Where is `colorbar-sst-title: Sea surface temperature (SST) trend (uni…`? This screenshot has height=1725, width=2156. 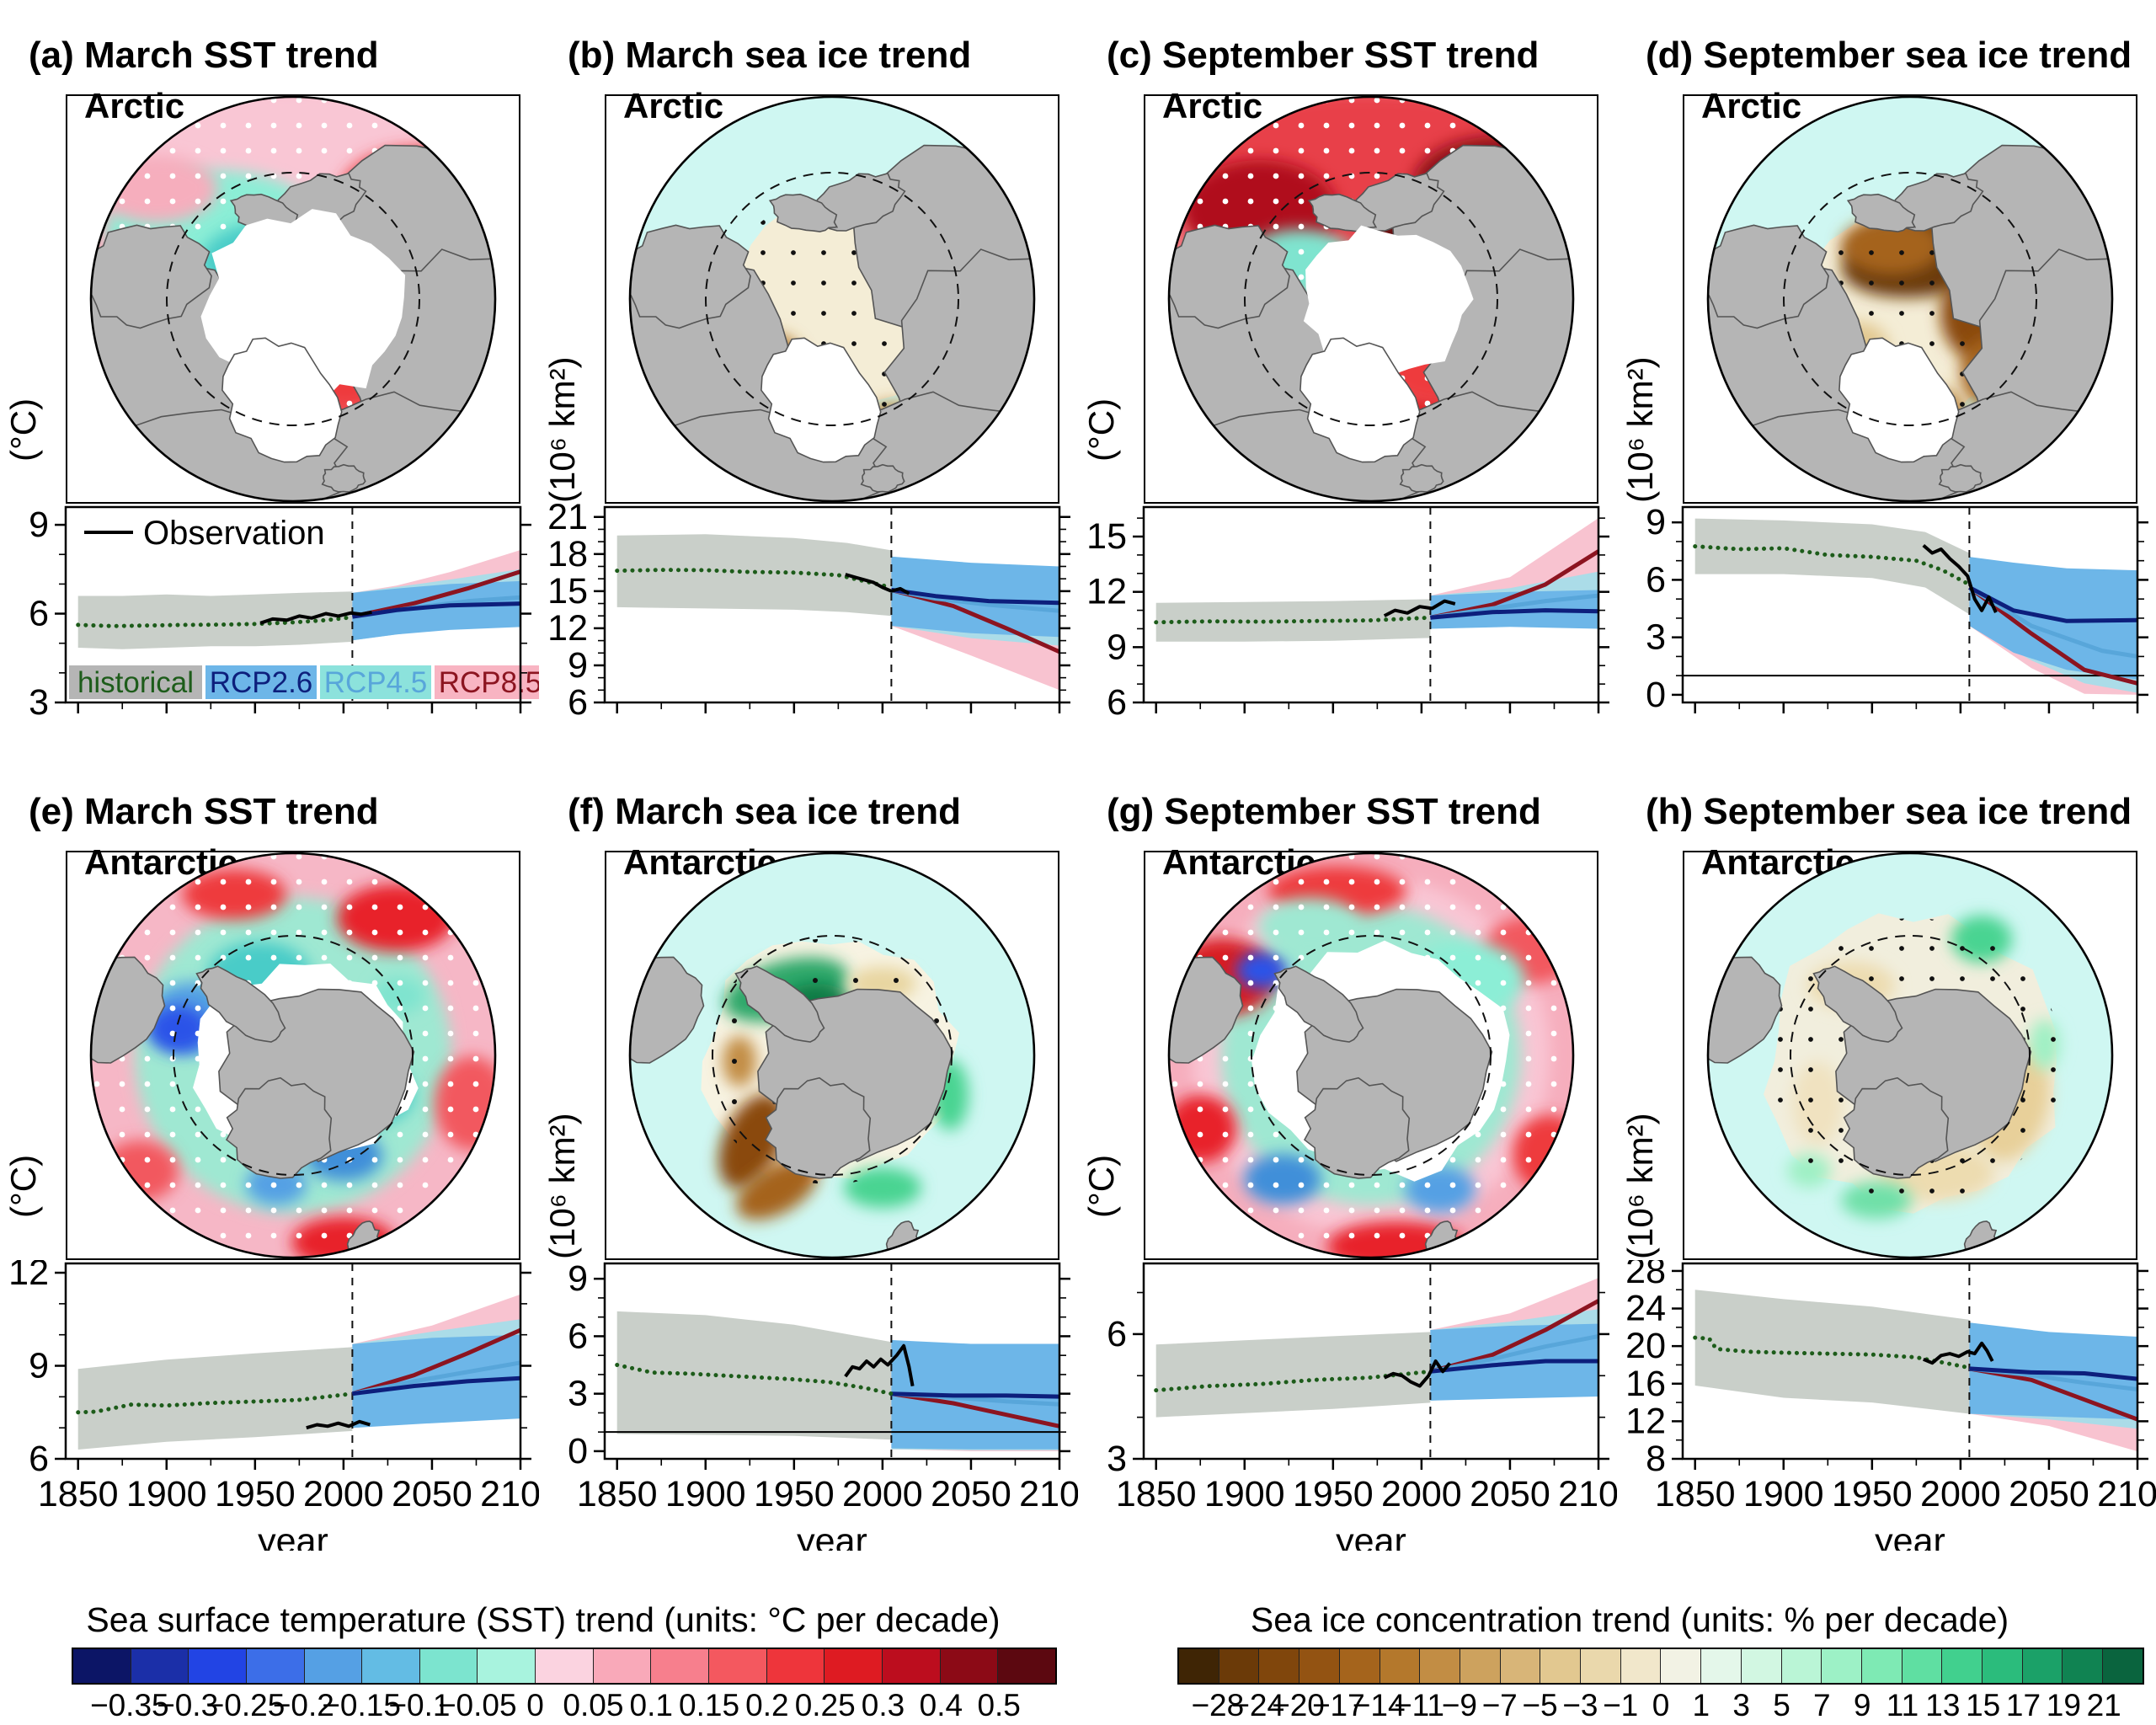 colorbar-sst-title: Sea surface temperature (SST) trend (uni… is located at coordinates (543, 1619).